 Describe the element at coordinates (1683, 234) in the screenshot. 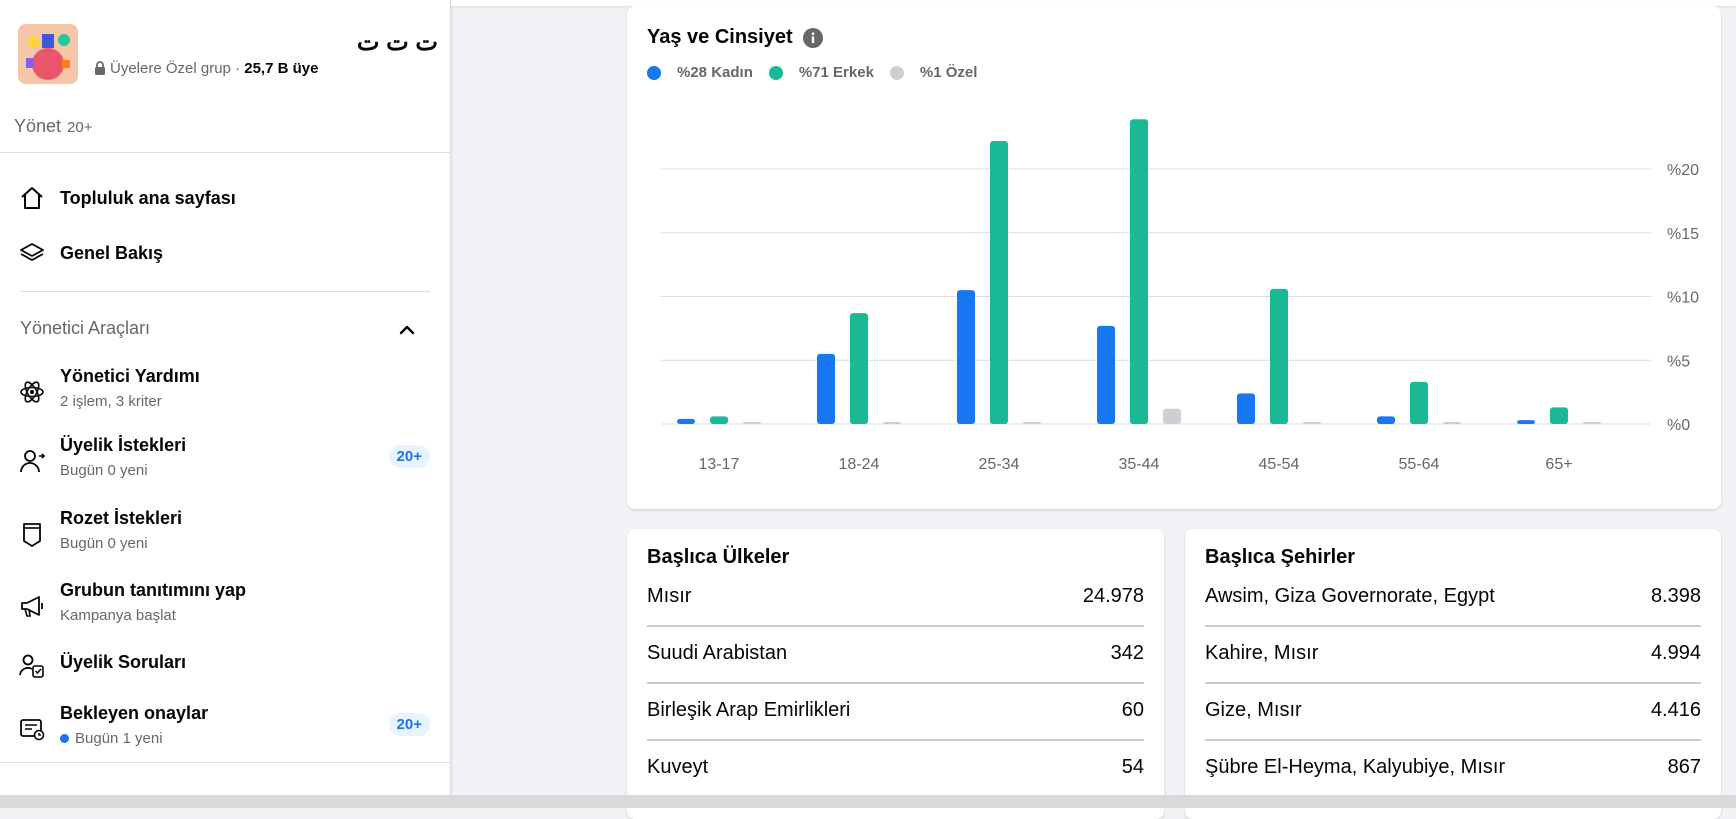

I see `y-tick-label: %15` at that location.